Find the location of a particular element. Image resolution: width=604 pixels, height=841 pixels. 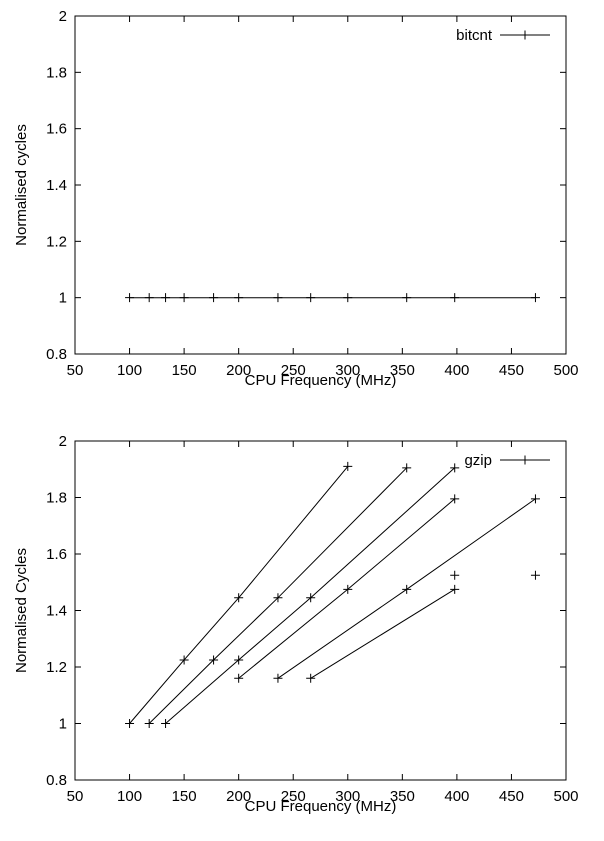

legend-label: gzip is located at coordinates (478, 460).